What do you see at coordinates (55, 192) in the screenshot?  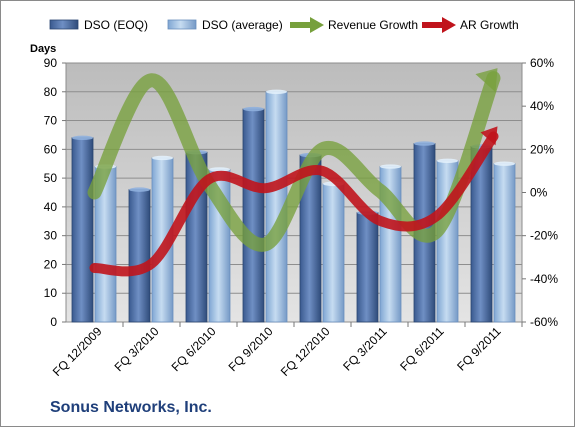 I see `y-axis-left: 0 10 20 30 40 50 60 70 80 90` at bounding box center [55, 192].